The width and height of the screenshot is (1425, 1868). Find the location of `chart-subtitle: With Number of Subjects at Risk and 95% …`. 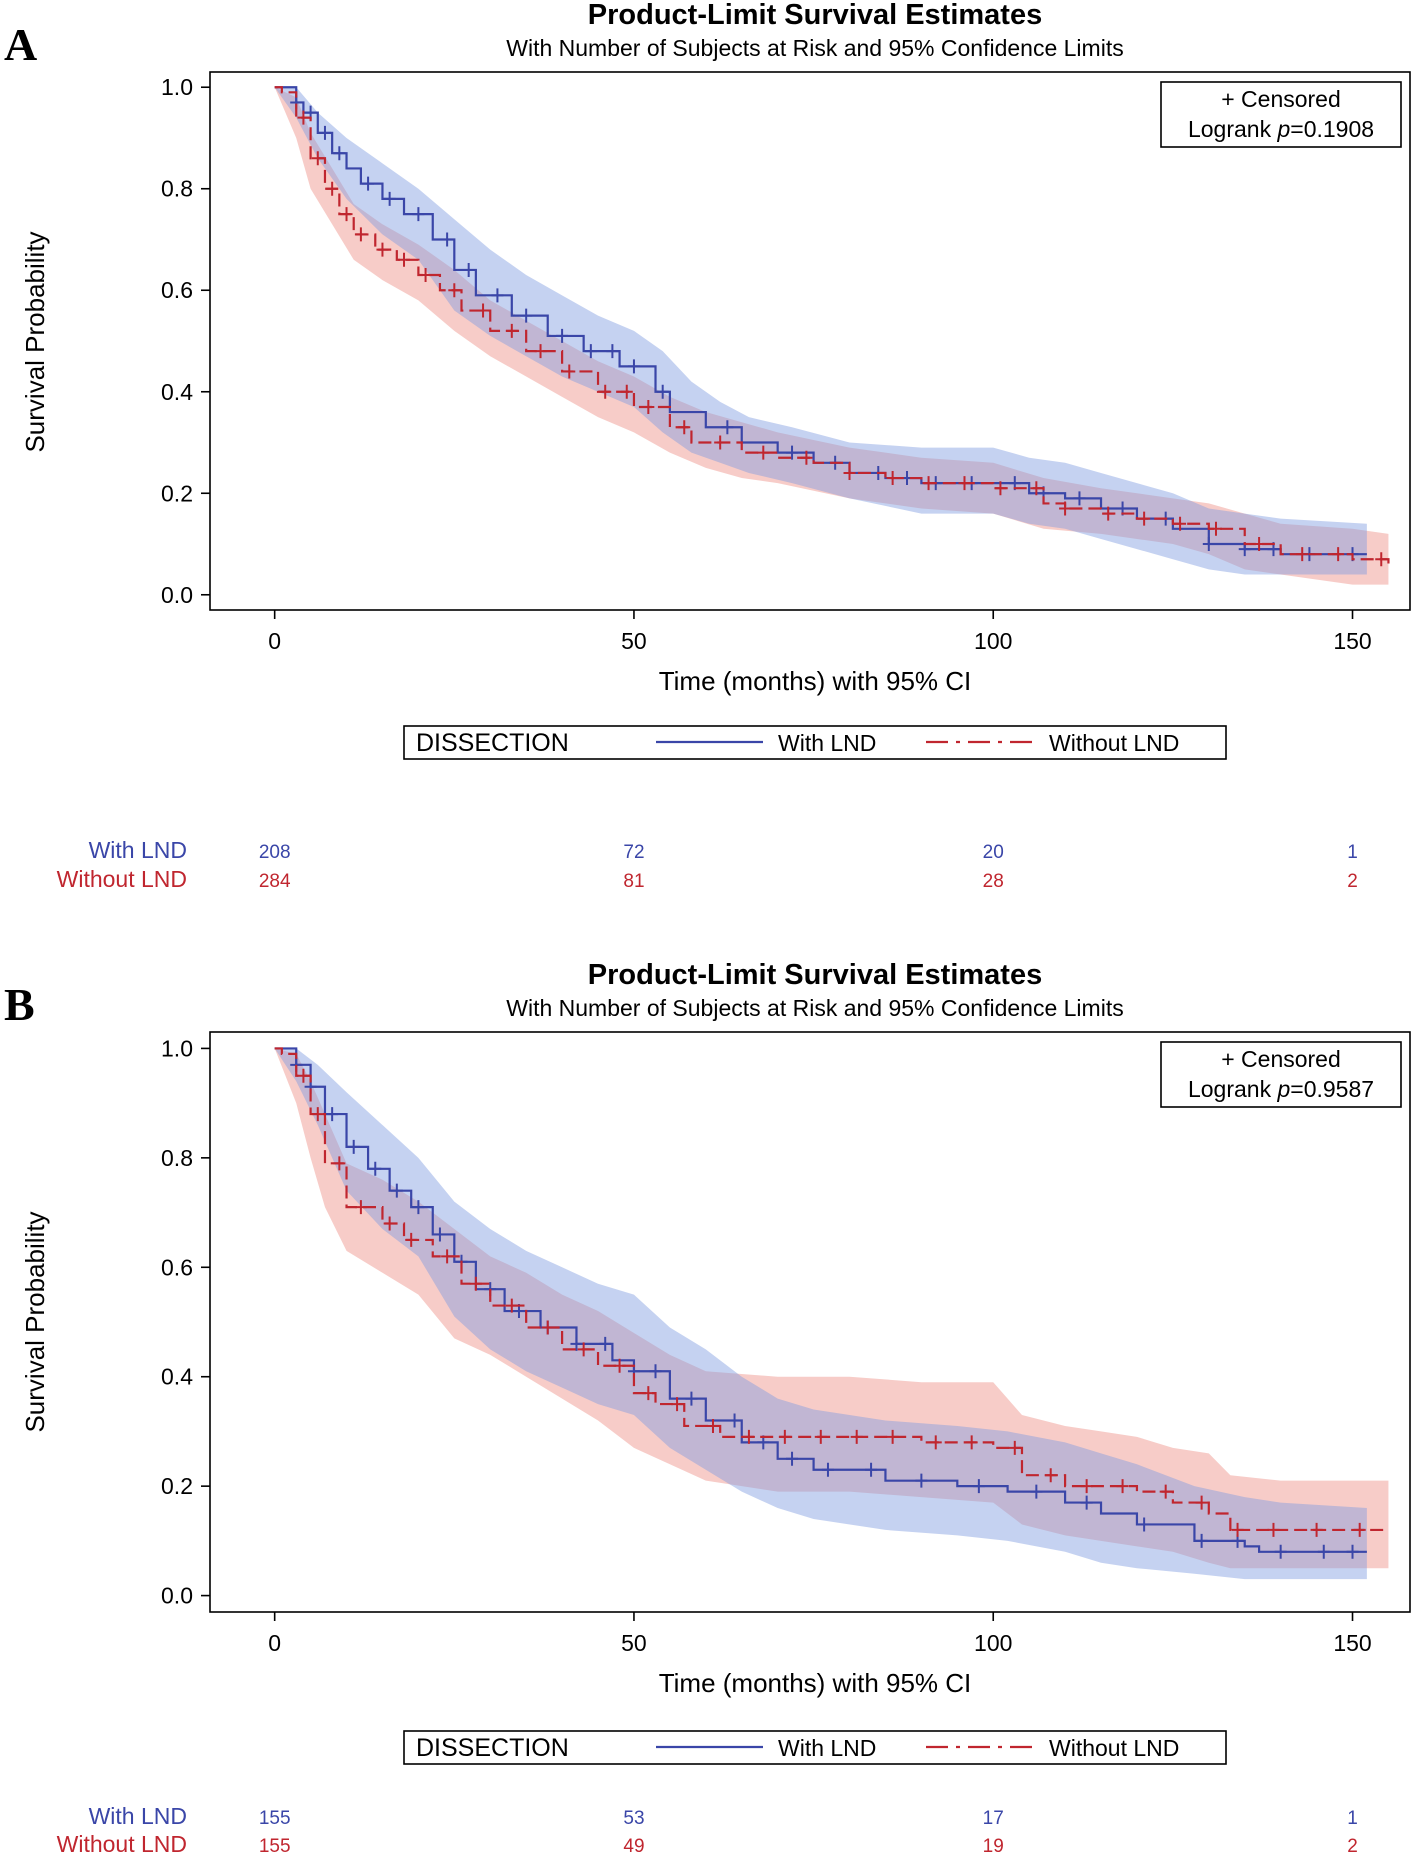

chart-subtitle: With Number of Subjects at Risk and 95% … is located at coordinates (814, 1008).